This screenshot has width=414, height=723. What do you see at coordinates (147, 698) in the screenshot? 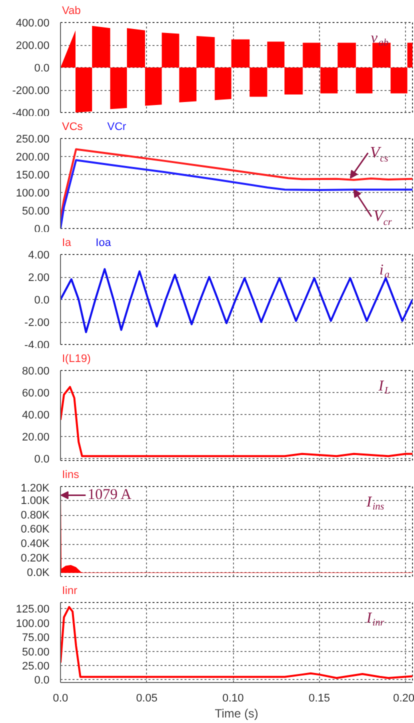
I see `x-tick-label: 0.05` at bounding box center [147, 698].